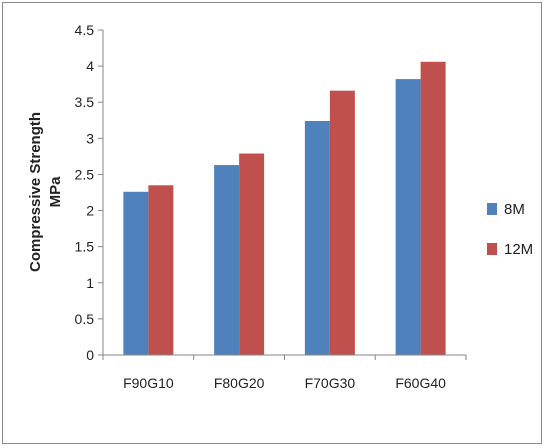  Describe the element at coordinates (514, 209) in the screenshot. I see `legend-label-8m: 8M` at that location.